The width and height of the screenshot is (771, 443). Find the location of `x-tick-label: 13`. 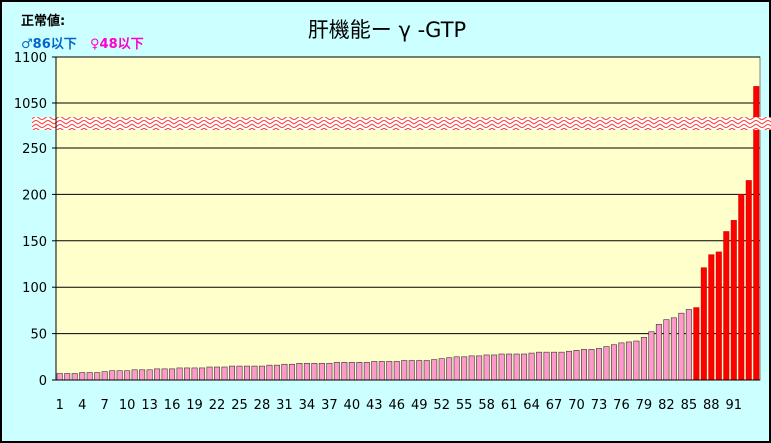

x-tick-label: 13 is located at coordinates (149, 405).